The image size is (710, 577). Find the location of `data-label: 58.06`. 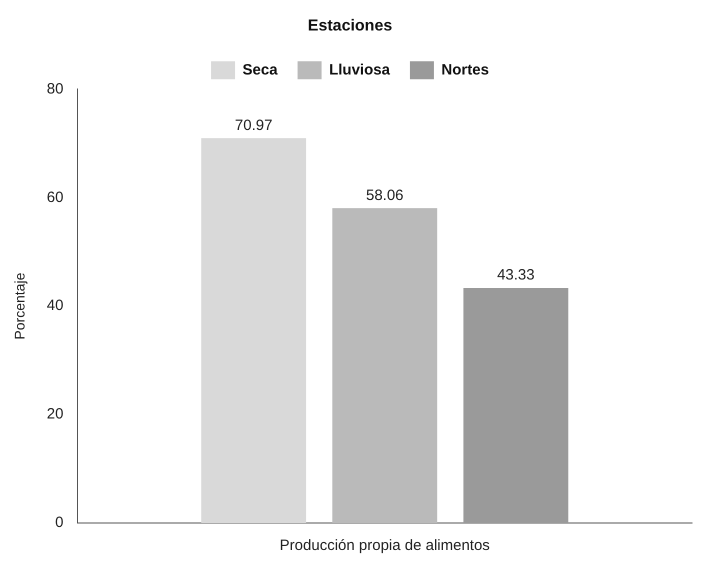

data-label: 58.06 is located at coordinates (385, 195).